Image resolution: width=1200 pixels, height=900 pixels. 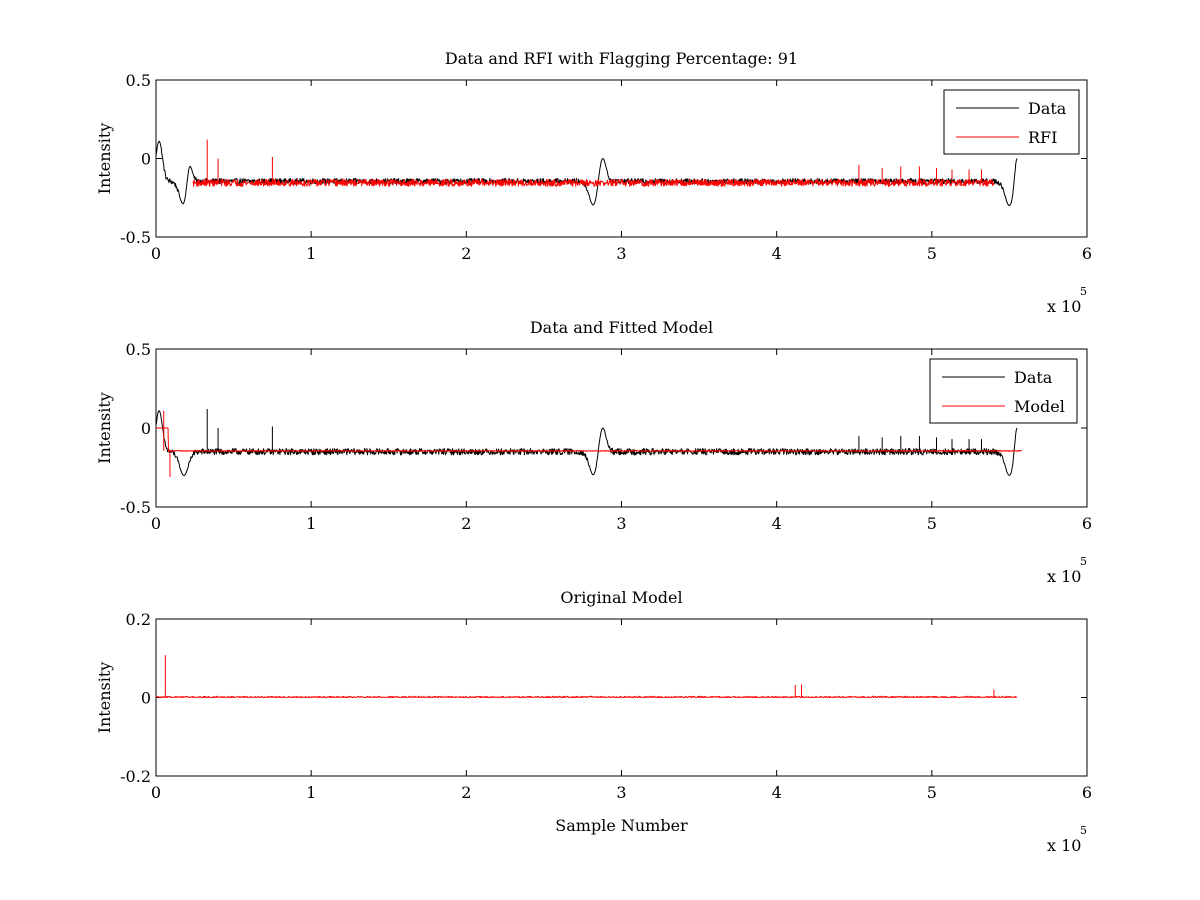 What do you see at coordinates (587, 676) in the screenshot?
I see `series-original-model` at bounding box center [587, 676].